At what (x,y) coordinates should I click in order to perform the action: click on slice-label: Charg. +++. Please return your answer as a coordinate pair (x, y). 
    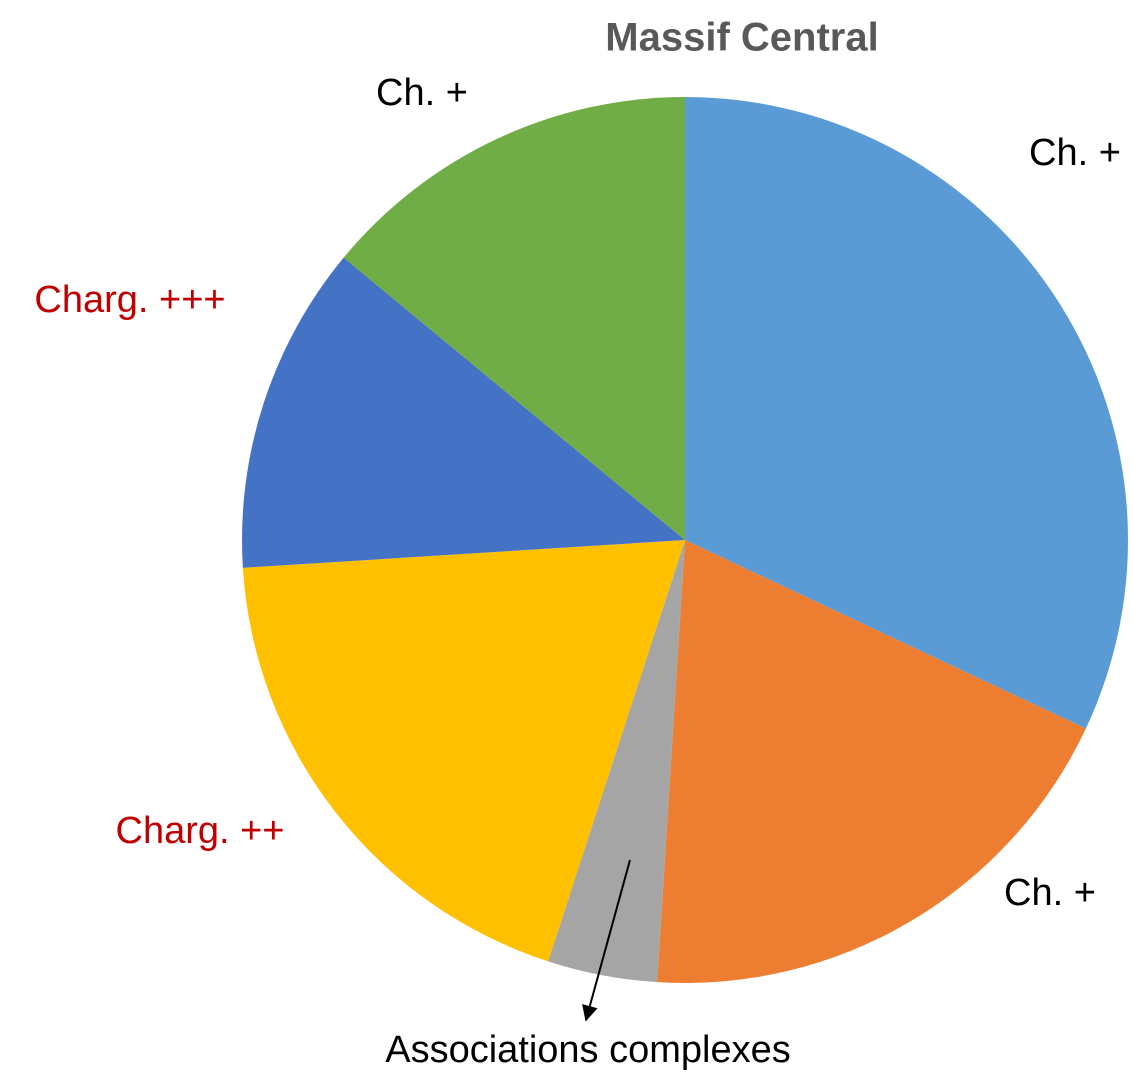
    Looking at the image, I should click on (129, 300).